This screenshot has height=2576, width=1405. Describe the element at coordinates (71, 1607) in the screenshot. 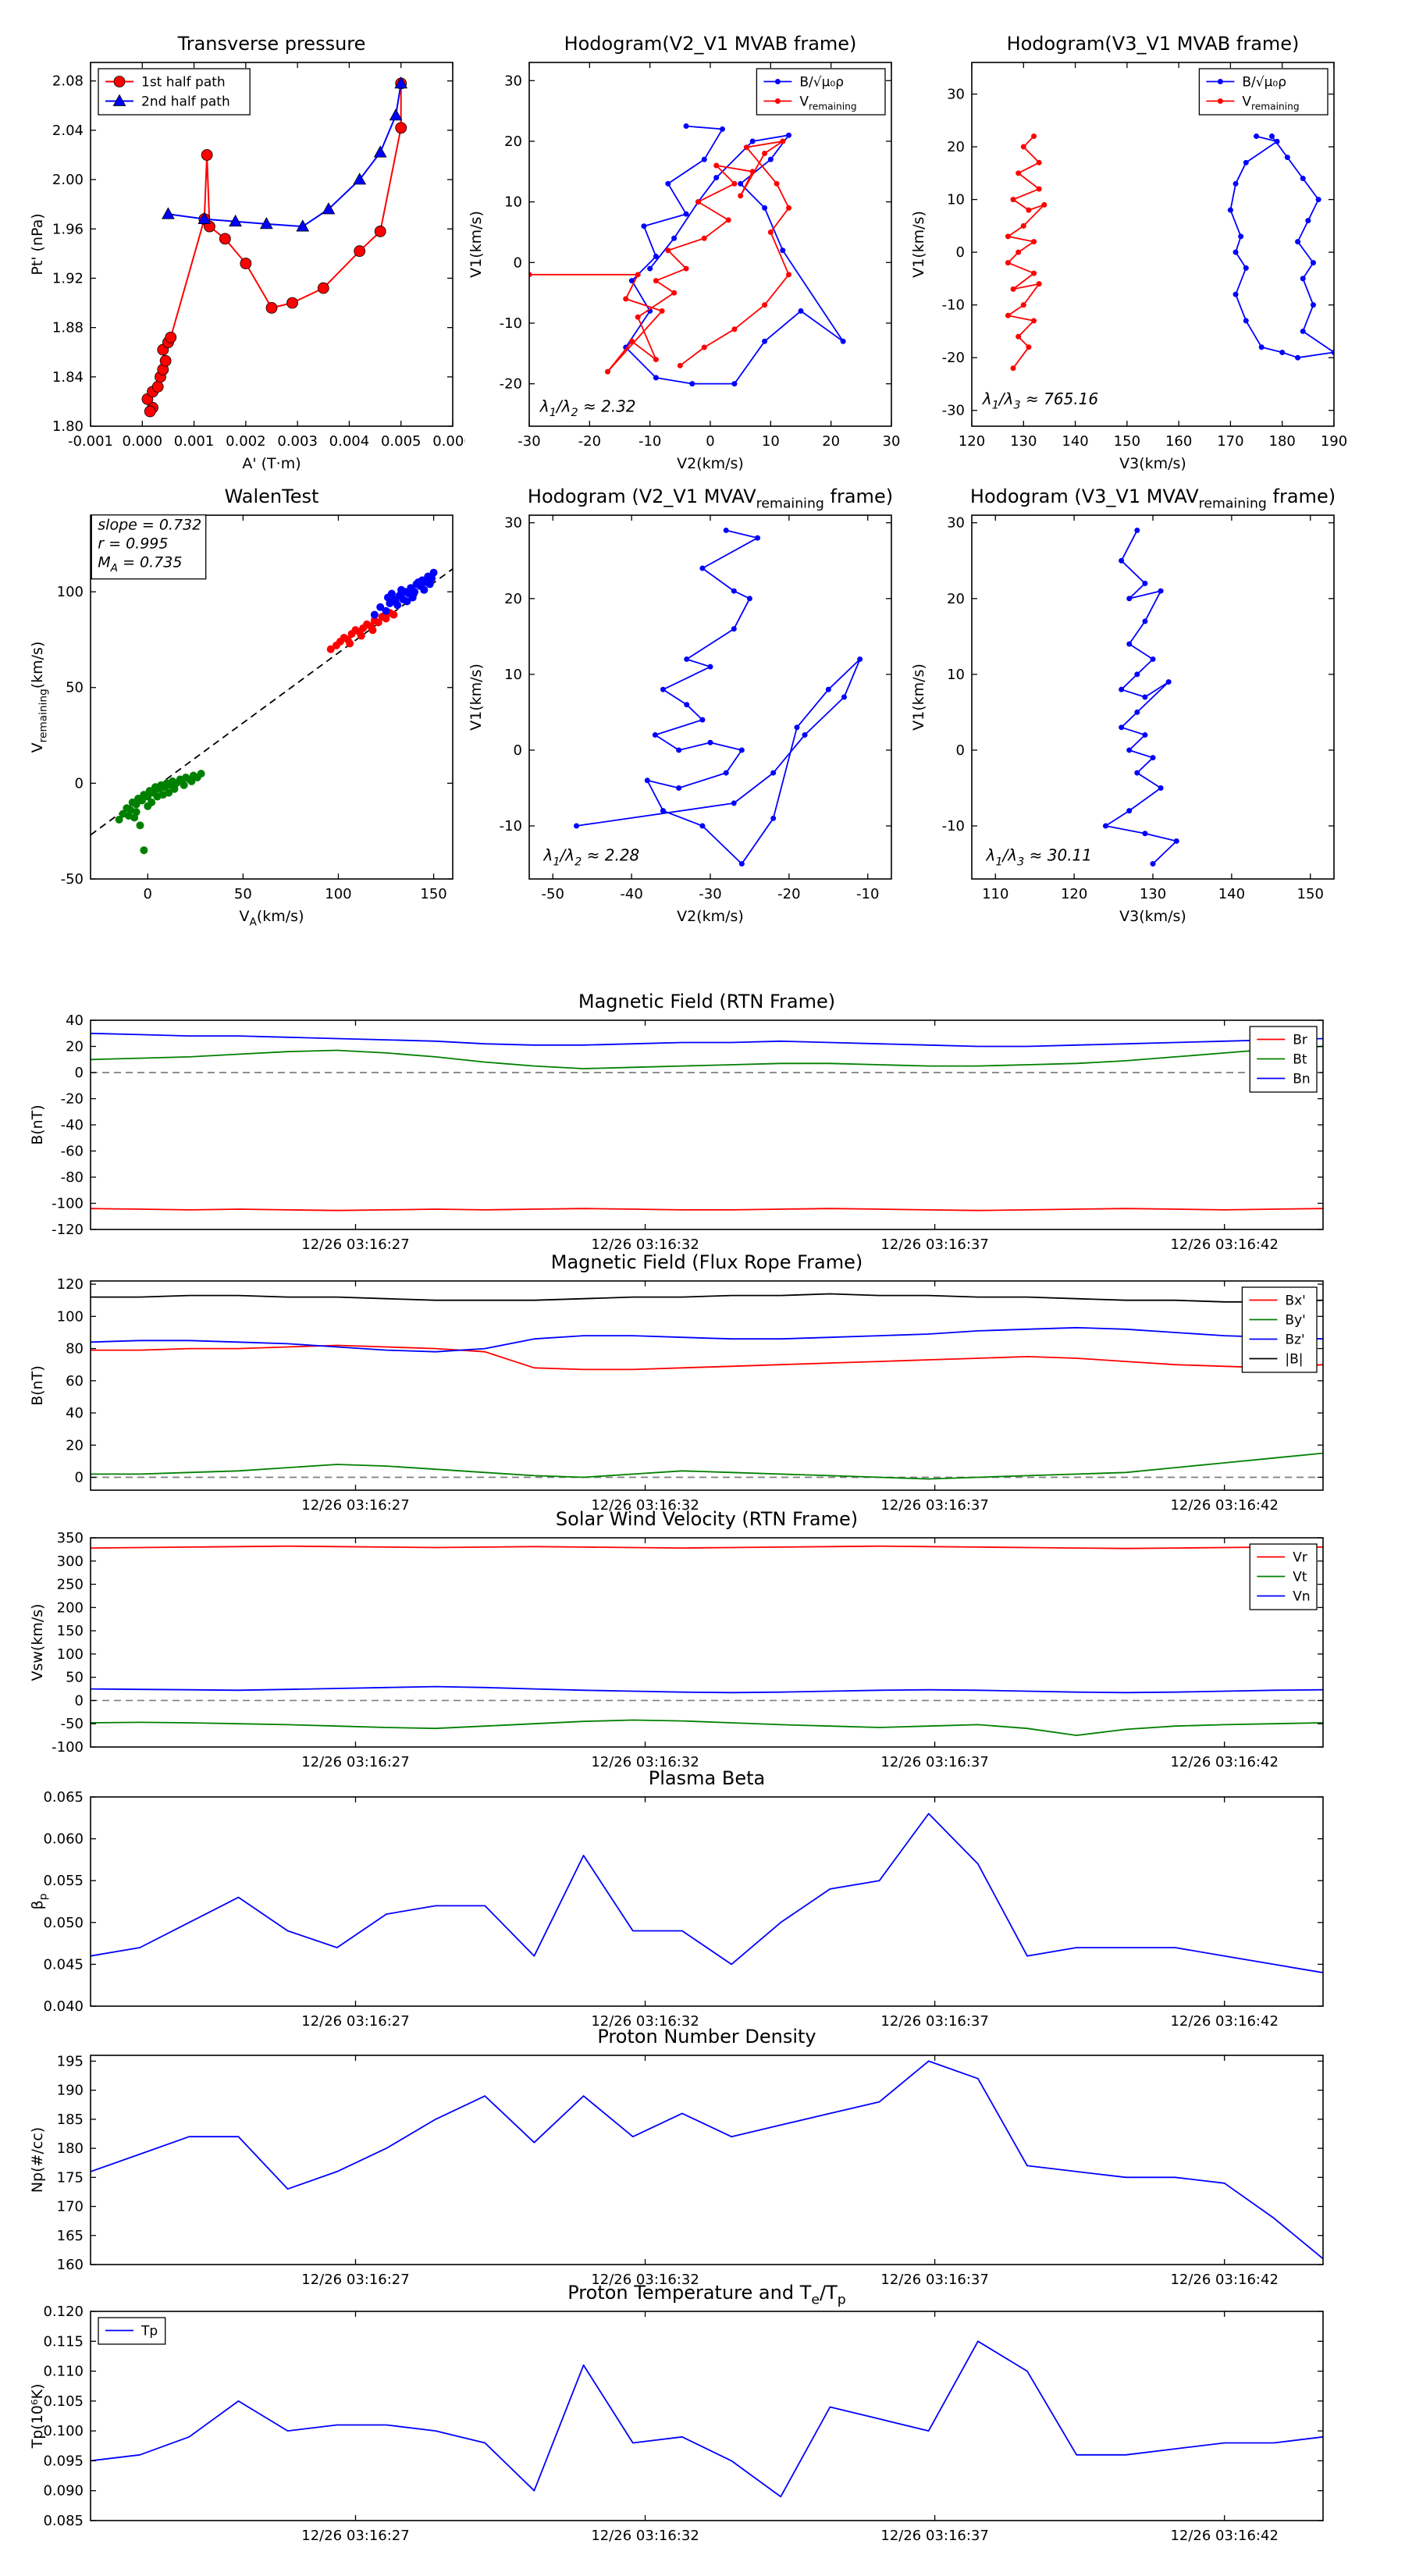

I see `y-tick-label: 200` at that location.